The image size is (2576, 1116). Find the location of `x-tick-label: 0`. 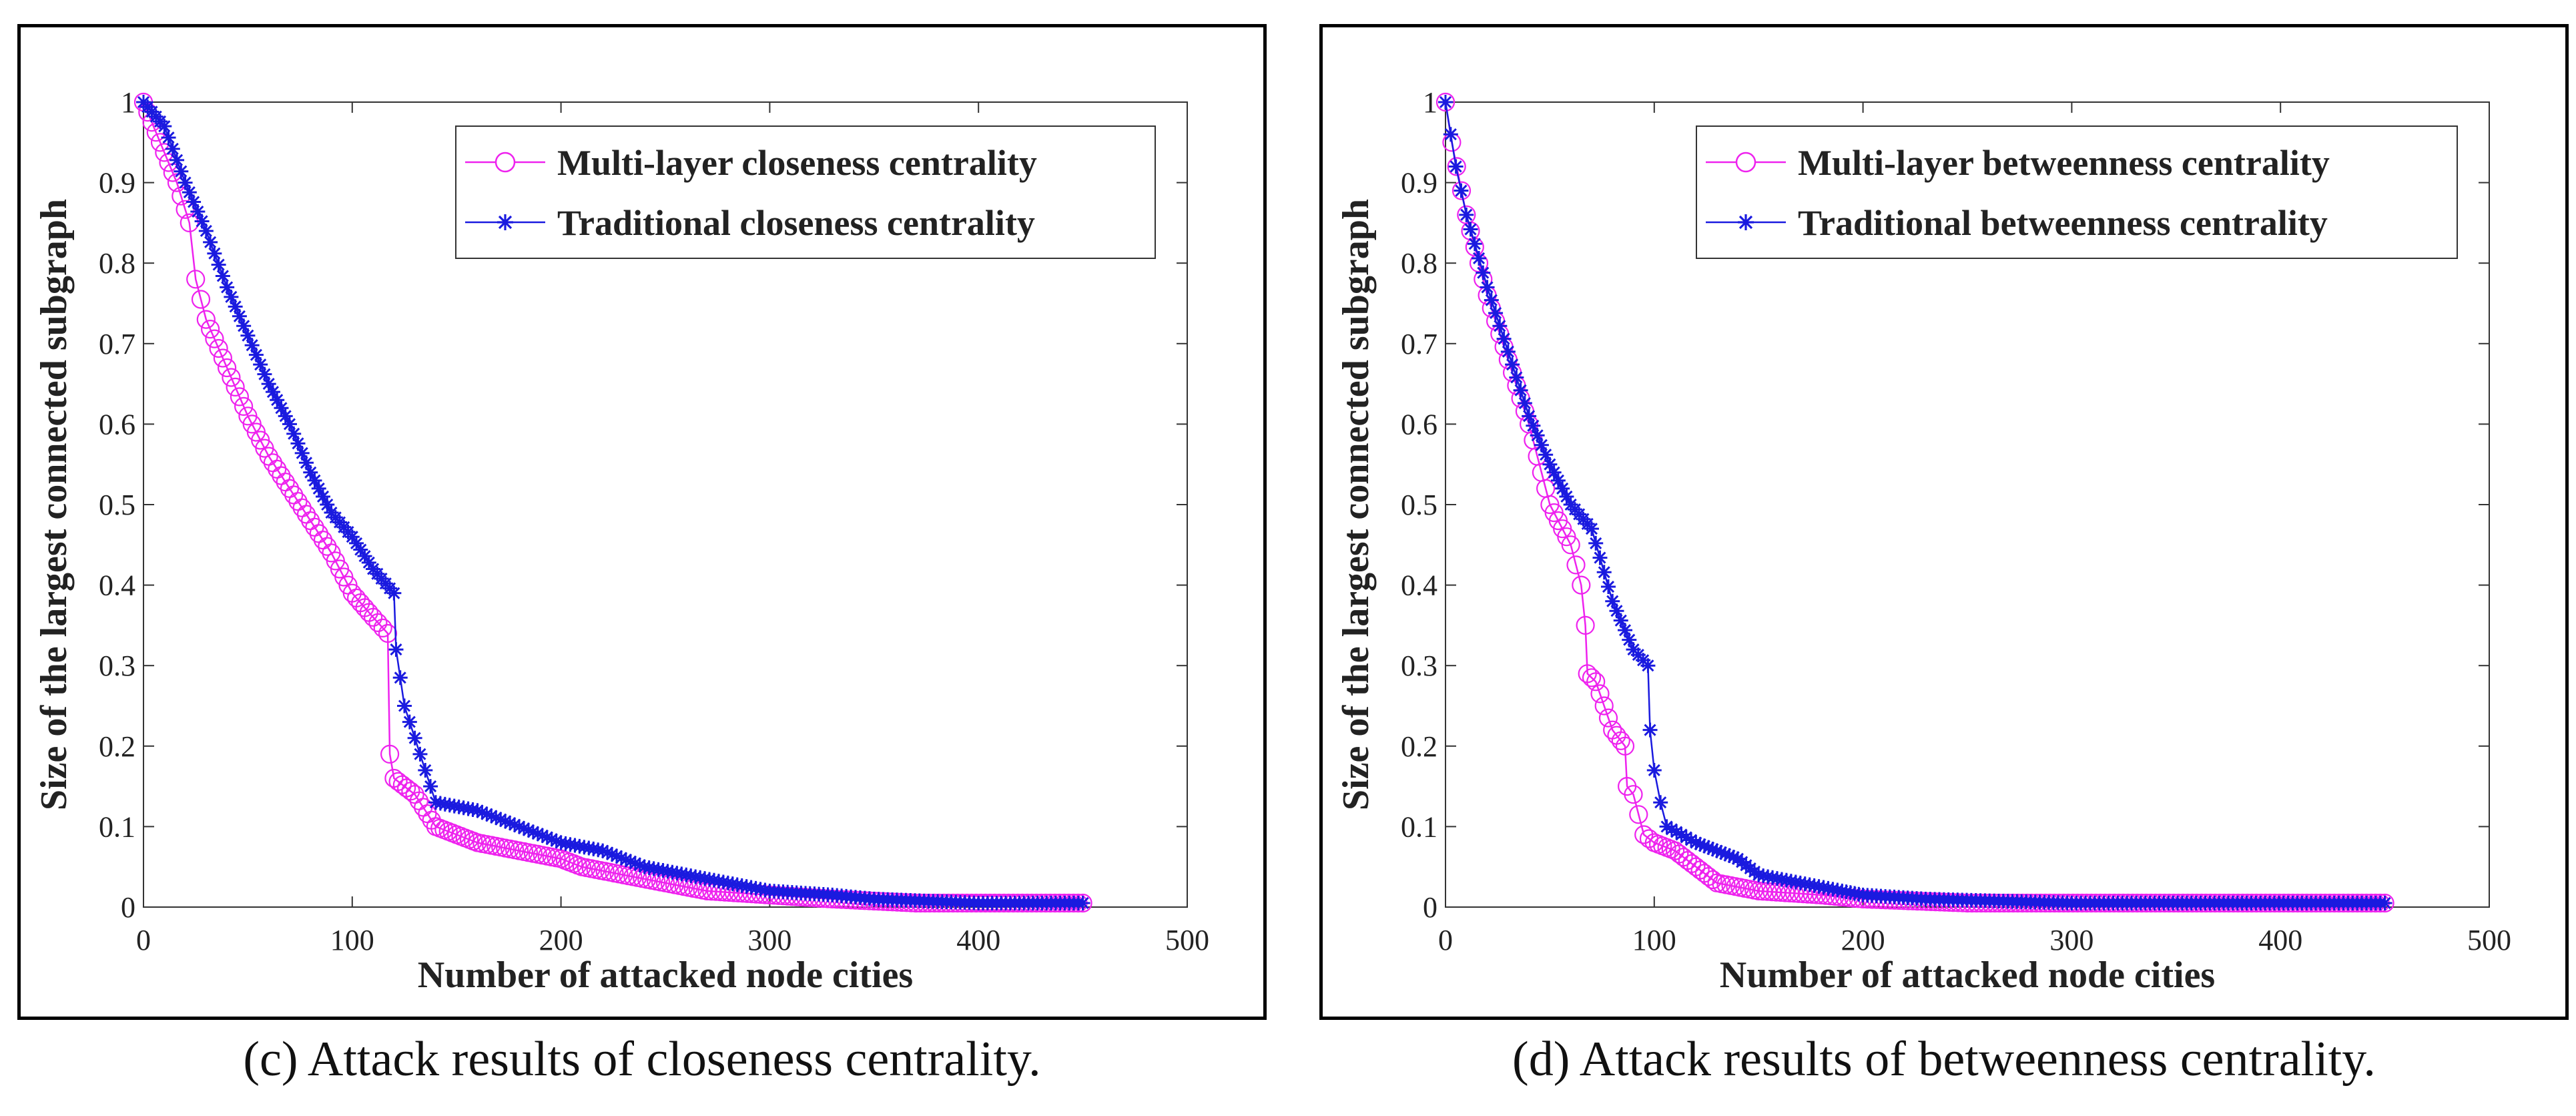

x-tick-label: 0 is located at coordinates (1445, 940).